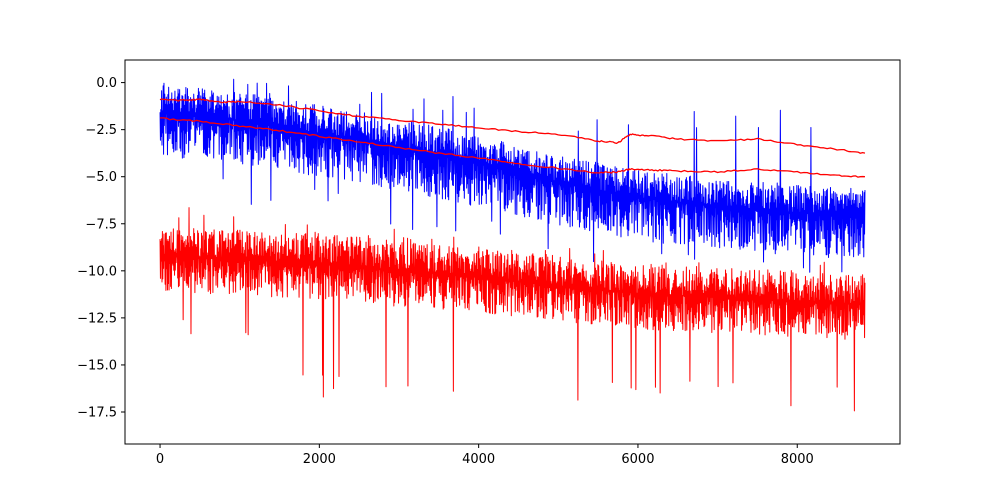 This screenshot has width=1000, height=500. What do you see at coordinates (97, 318) in the screenshot?
I see `y-tick-label: −12.5` at bounding box center [97, 318].